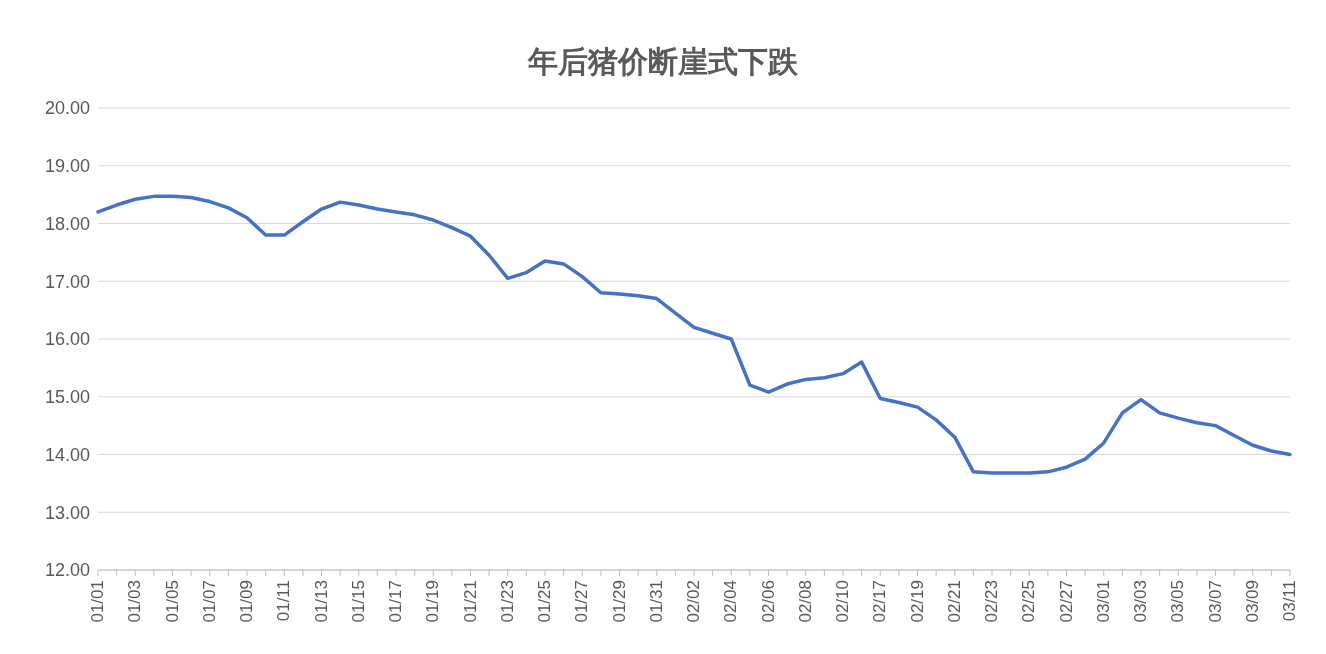  Describe the element at coordinates (917, 601) in the screenshot. I see `x-tick-label: 02/19` at that location.